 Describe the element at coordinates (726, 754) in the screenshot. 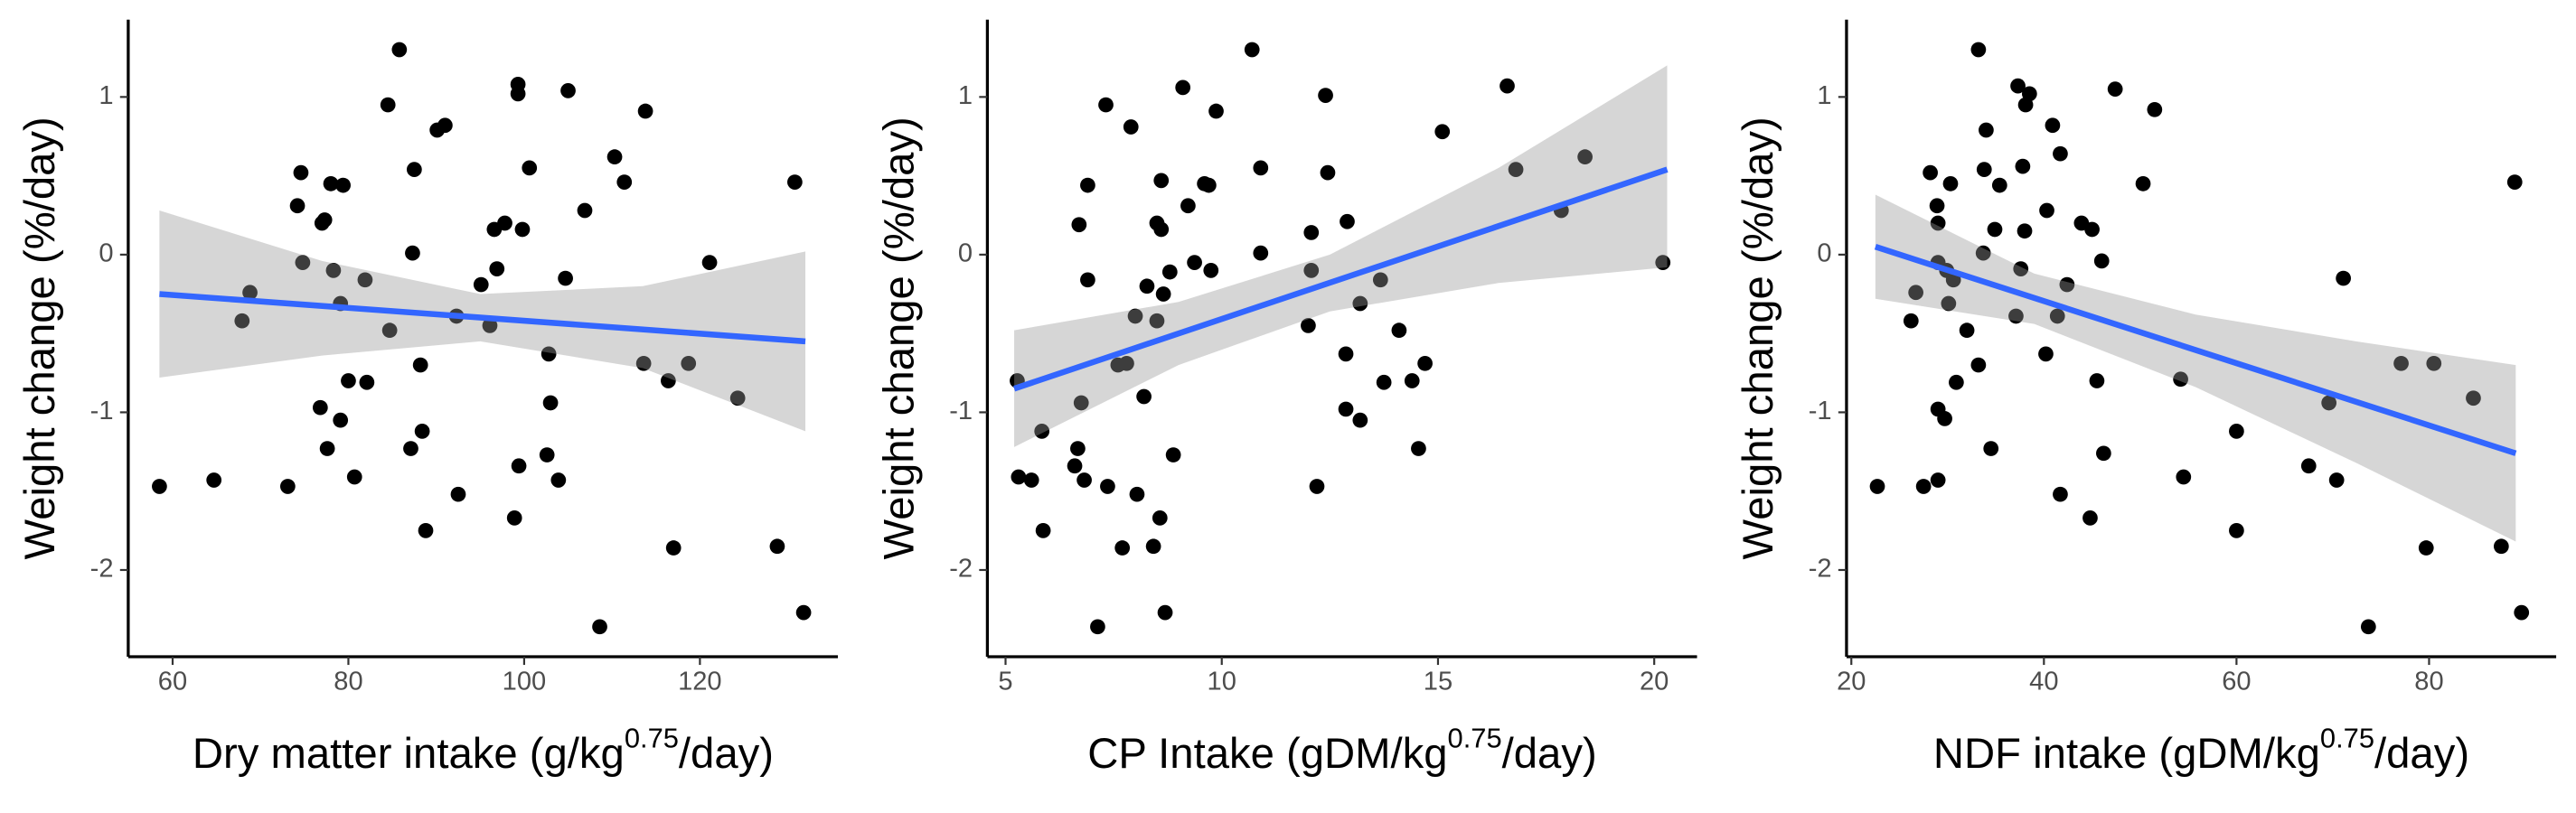

I see `x-axis-title-suffix: /day)` at that location.